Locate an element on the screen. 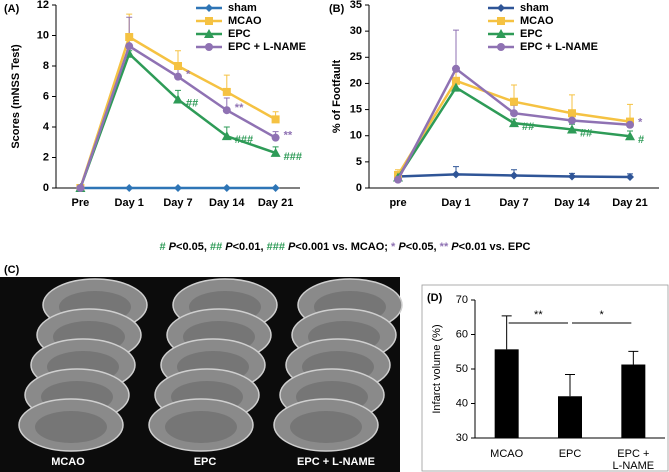 The image size is (669, 472). y-axis-label: % of Footfault is located at coordinates (337, 97).